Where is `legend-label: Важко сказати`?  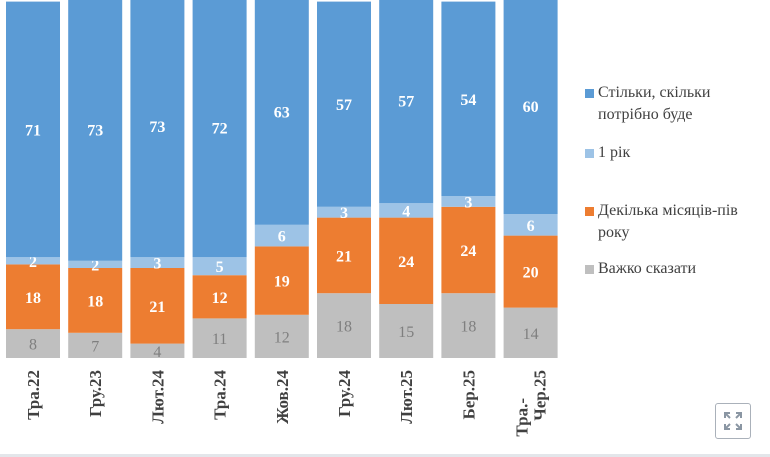
legend-label: Важко сказати is located at coordinates (647, 268).